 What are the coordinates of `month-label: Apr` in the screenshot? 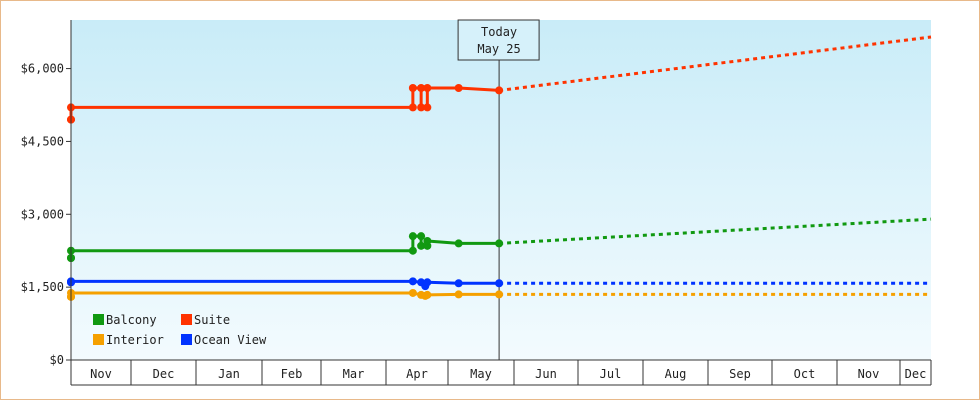 It's located at (417, 374).